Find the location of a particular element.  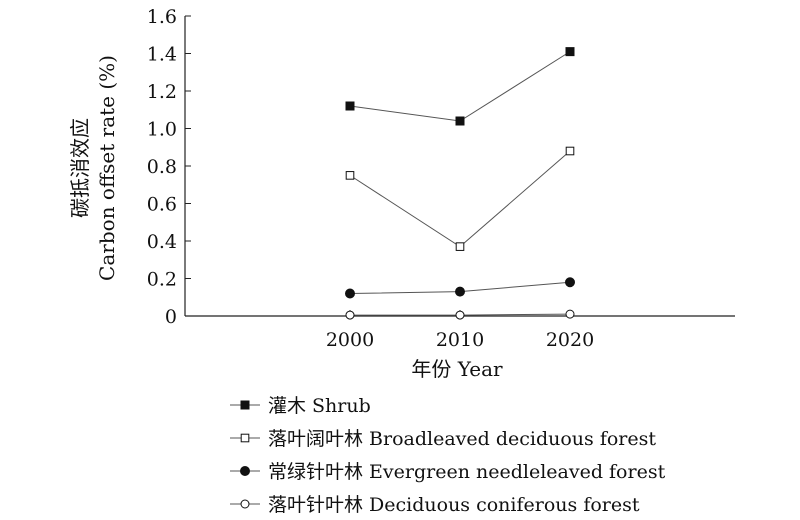

x-axis-label: 年份 Year is located at coordinates (457, 369).